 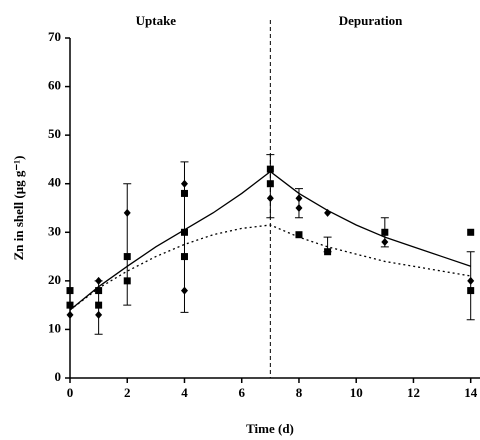 What do you see at coordinates (413, 392) in the screenshot?
I see `x-tick-label: 12` at bounding box center [413, 392].